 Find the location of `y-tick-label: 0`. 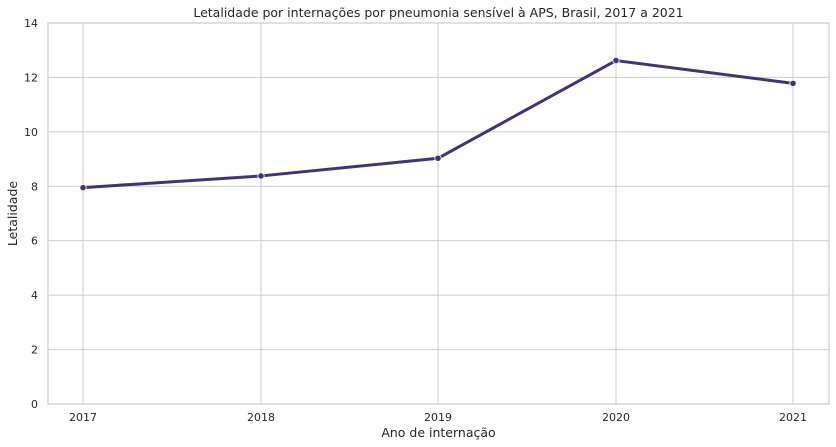

y-tick-label: 0 is located at coordinates (34, 404).